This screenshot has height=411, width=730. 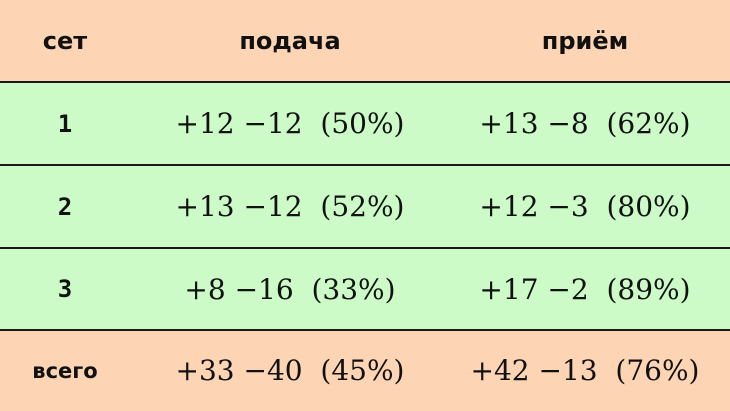 I want to click on total-receive: +42 −13 (76%), so click(x=585, y=370).